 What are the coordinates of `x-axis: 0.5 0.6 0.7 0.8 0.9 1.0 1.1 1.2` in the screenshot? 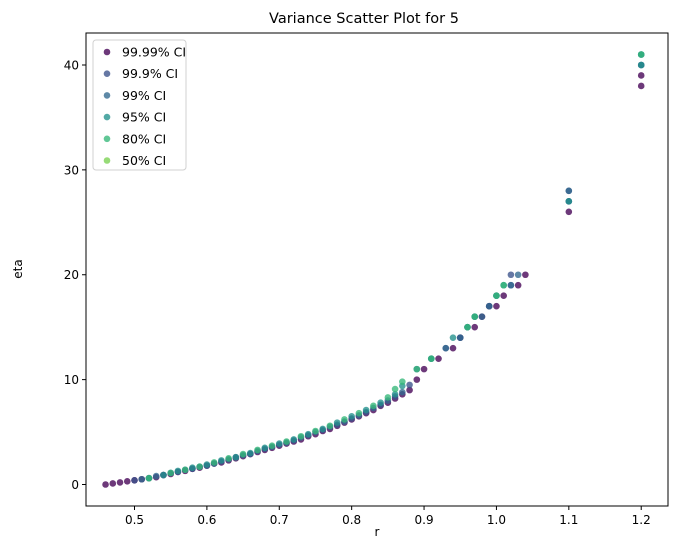 It's located at (388, 516).